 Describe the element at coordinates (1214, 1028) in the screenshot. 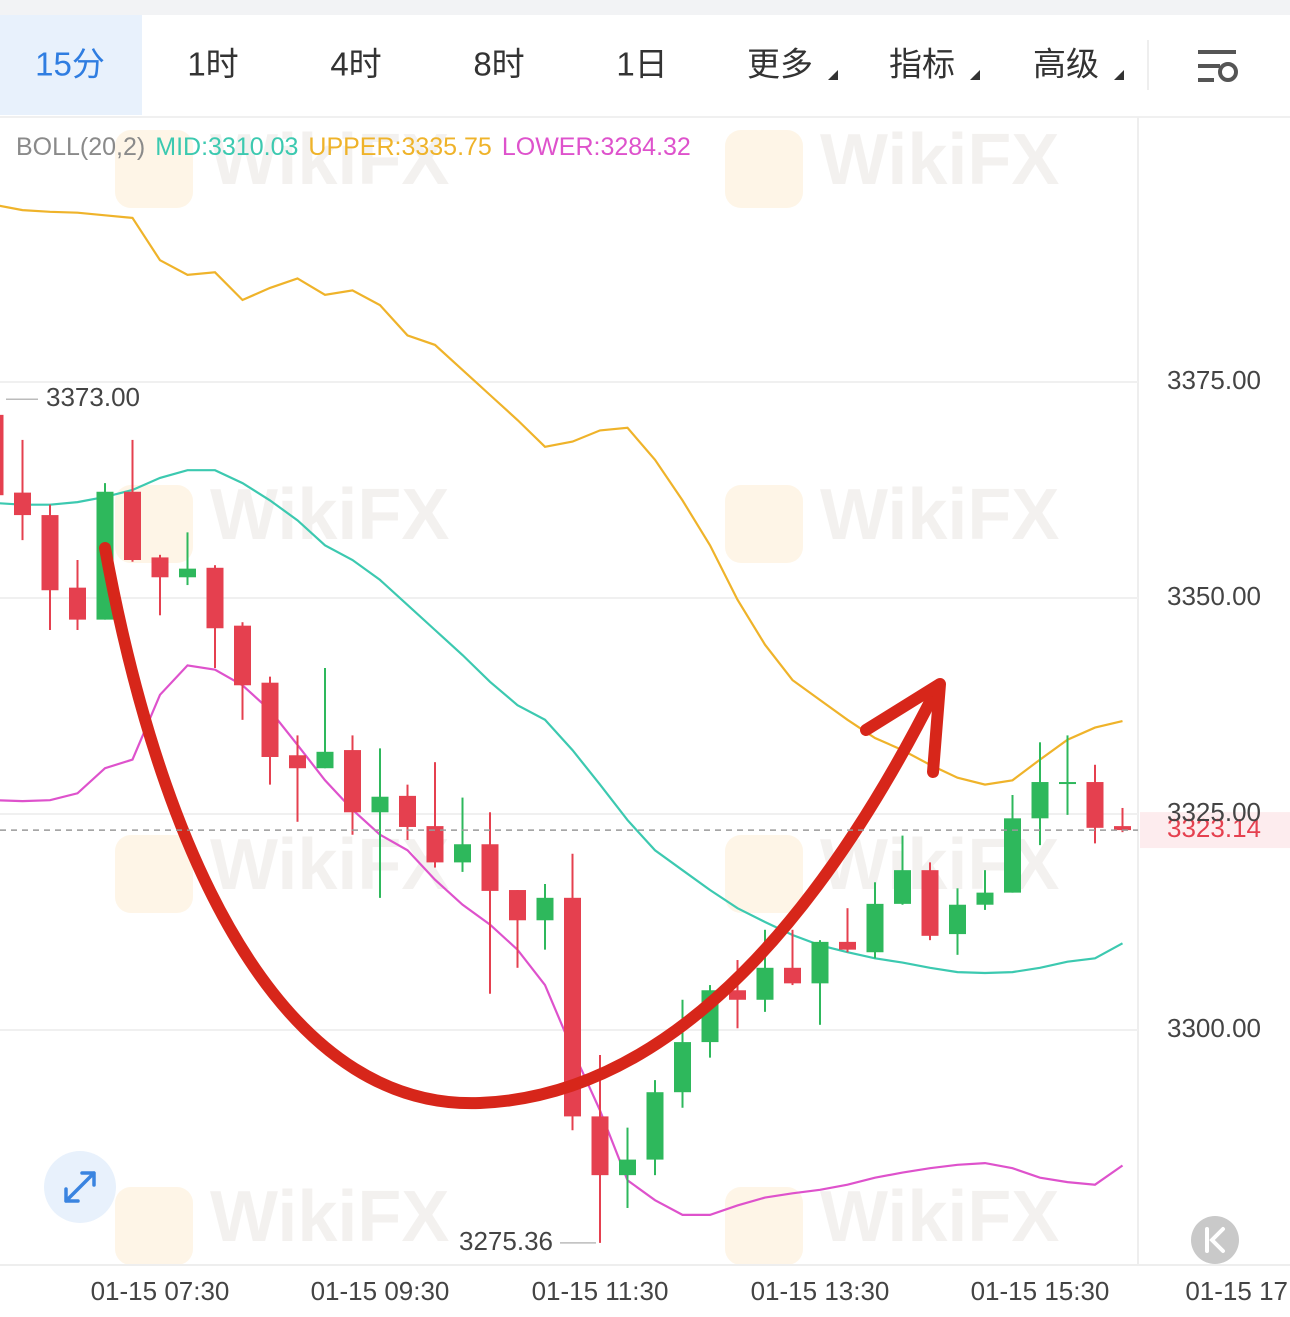

I see `y-tick-label: 3300.00` at that location.